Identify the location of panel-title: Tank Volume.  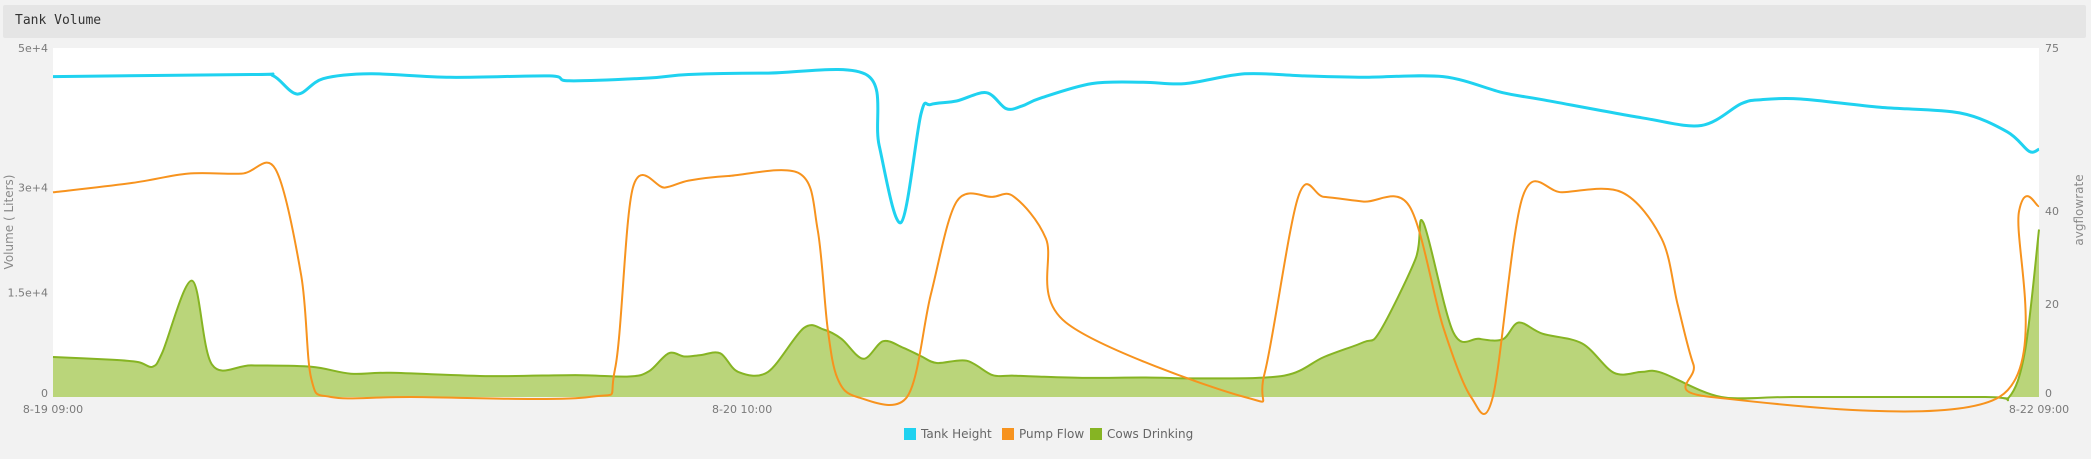
(58, 20).